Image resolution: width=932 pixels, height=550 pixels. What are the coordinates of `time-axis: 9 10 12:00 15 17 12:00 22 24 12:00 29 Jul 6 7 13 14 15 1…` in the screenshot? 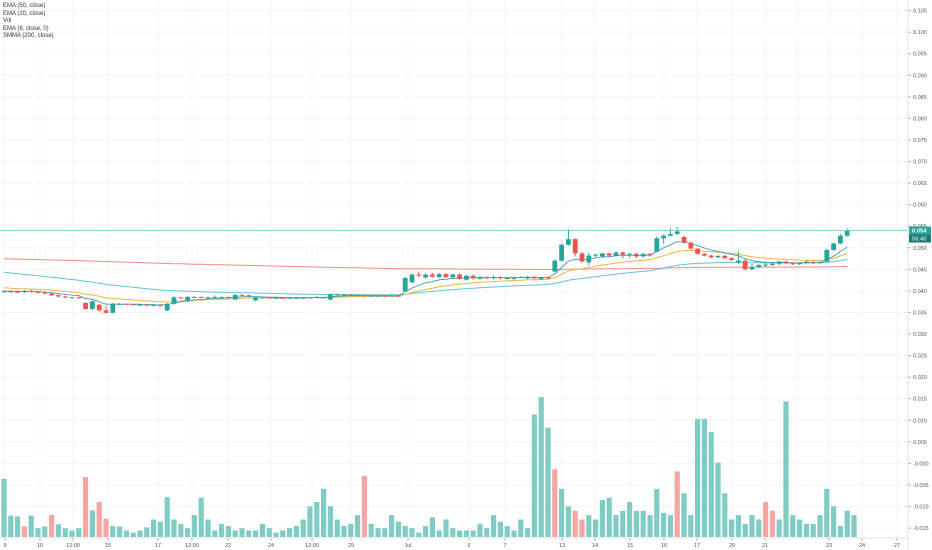 It's located at (454, 543).